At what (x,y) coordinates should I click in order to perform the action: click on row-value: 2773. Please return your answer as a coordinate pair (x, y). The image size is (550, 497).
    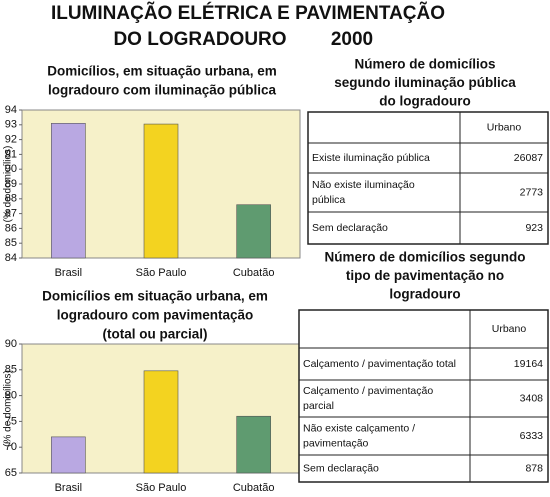
    Looking at the image, I should click on (532, 192).